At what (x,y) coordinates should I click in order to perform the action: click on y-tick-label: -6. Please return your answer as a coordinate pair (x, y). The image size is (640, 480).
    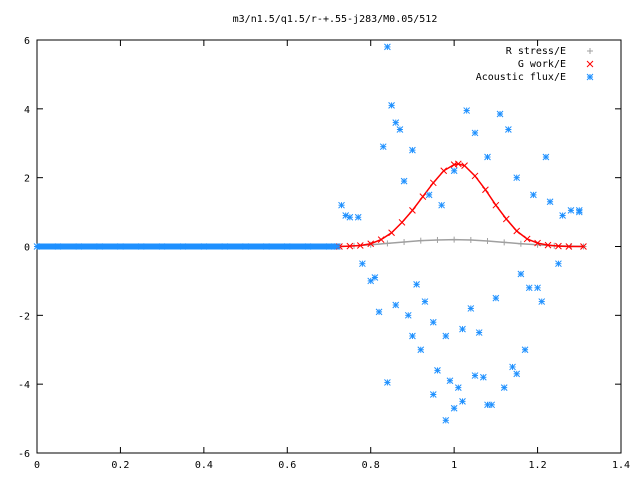
    Looking at the image, I should click on (24, 454).